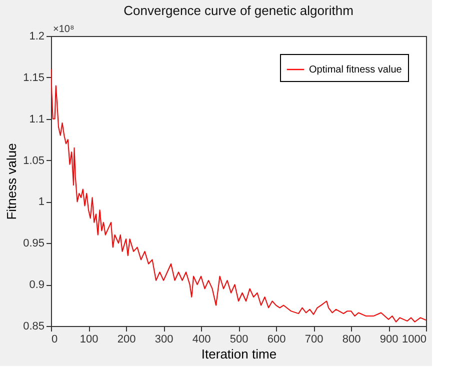 Image resolution: width=474 pixels, height=367 pixels. Describe the element at coordinates (276, 340) in the screenshot. I see `x-tick-label: 600` at that location.